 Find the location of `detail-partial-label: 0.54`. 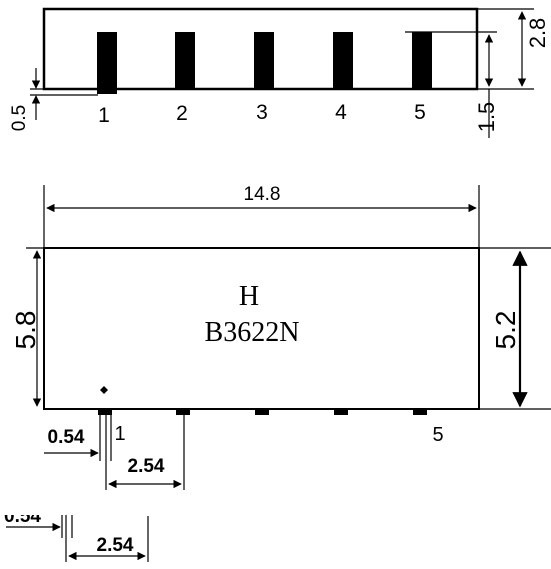

detail-partial-label: 0.54 is located at coordinates (22, 516).